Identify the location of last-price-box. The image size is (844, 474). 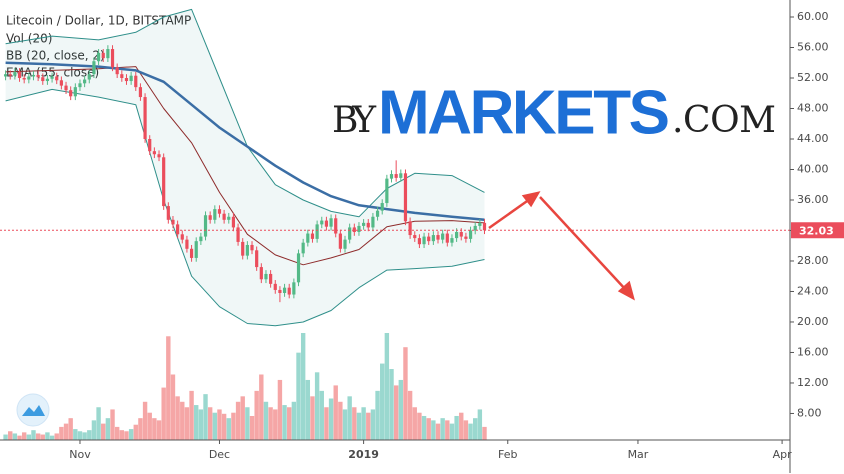
(817, 230).